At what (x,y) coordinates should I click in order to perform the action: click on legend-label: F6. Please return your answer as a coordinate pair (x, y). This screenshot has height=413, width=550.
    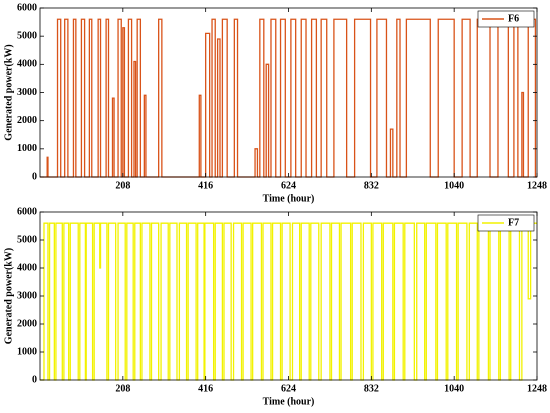
    Looking at the image, I should click on (513, 18).